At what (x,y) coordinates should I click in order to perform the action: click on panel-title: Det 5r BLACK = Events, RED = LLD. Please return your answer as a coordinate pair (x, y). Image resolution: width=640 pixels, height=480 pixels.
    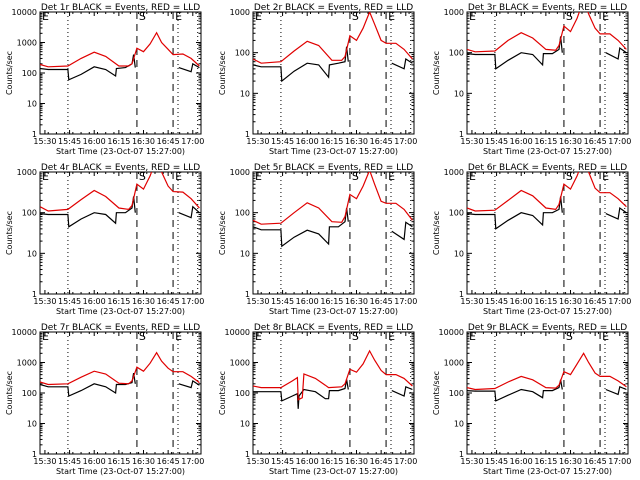
    Looking at the image, I should click on (333, 168).